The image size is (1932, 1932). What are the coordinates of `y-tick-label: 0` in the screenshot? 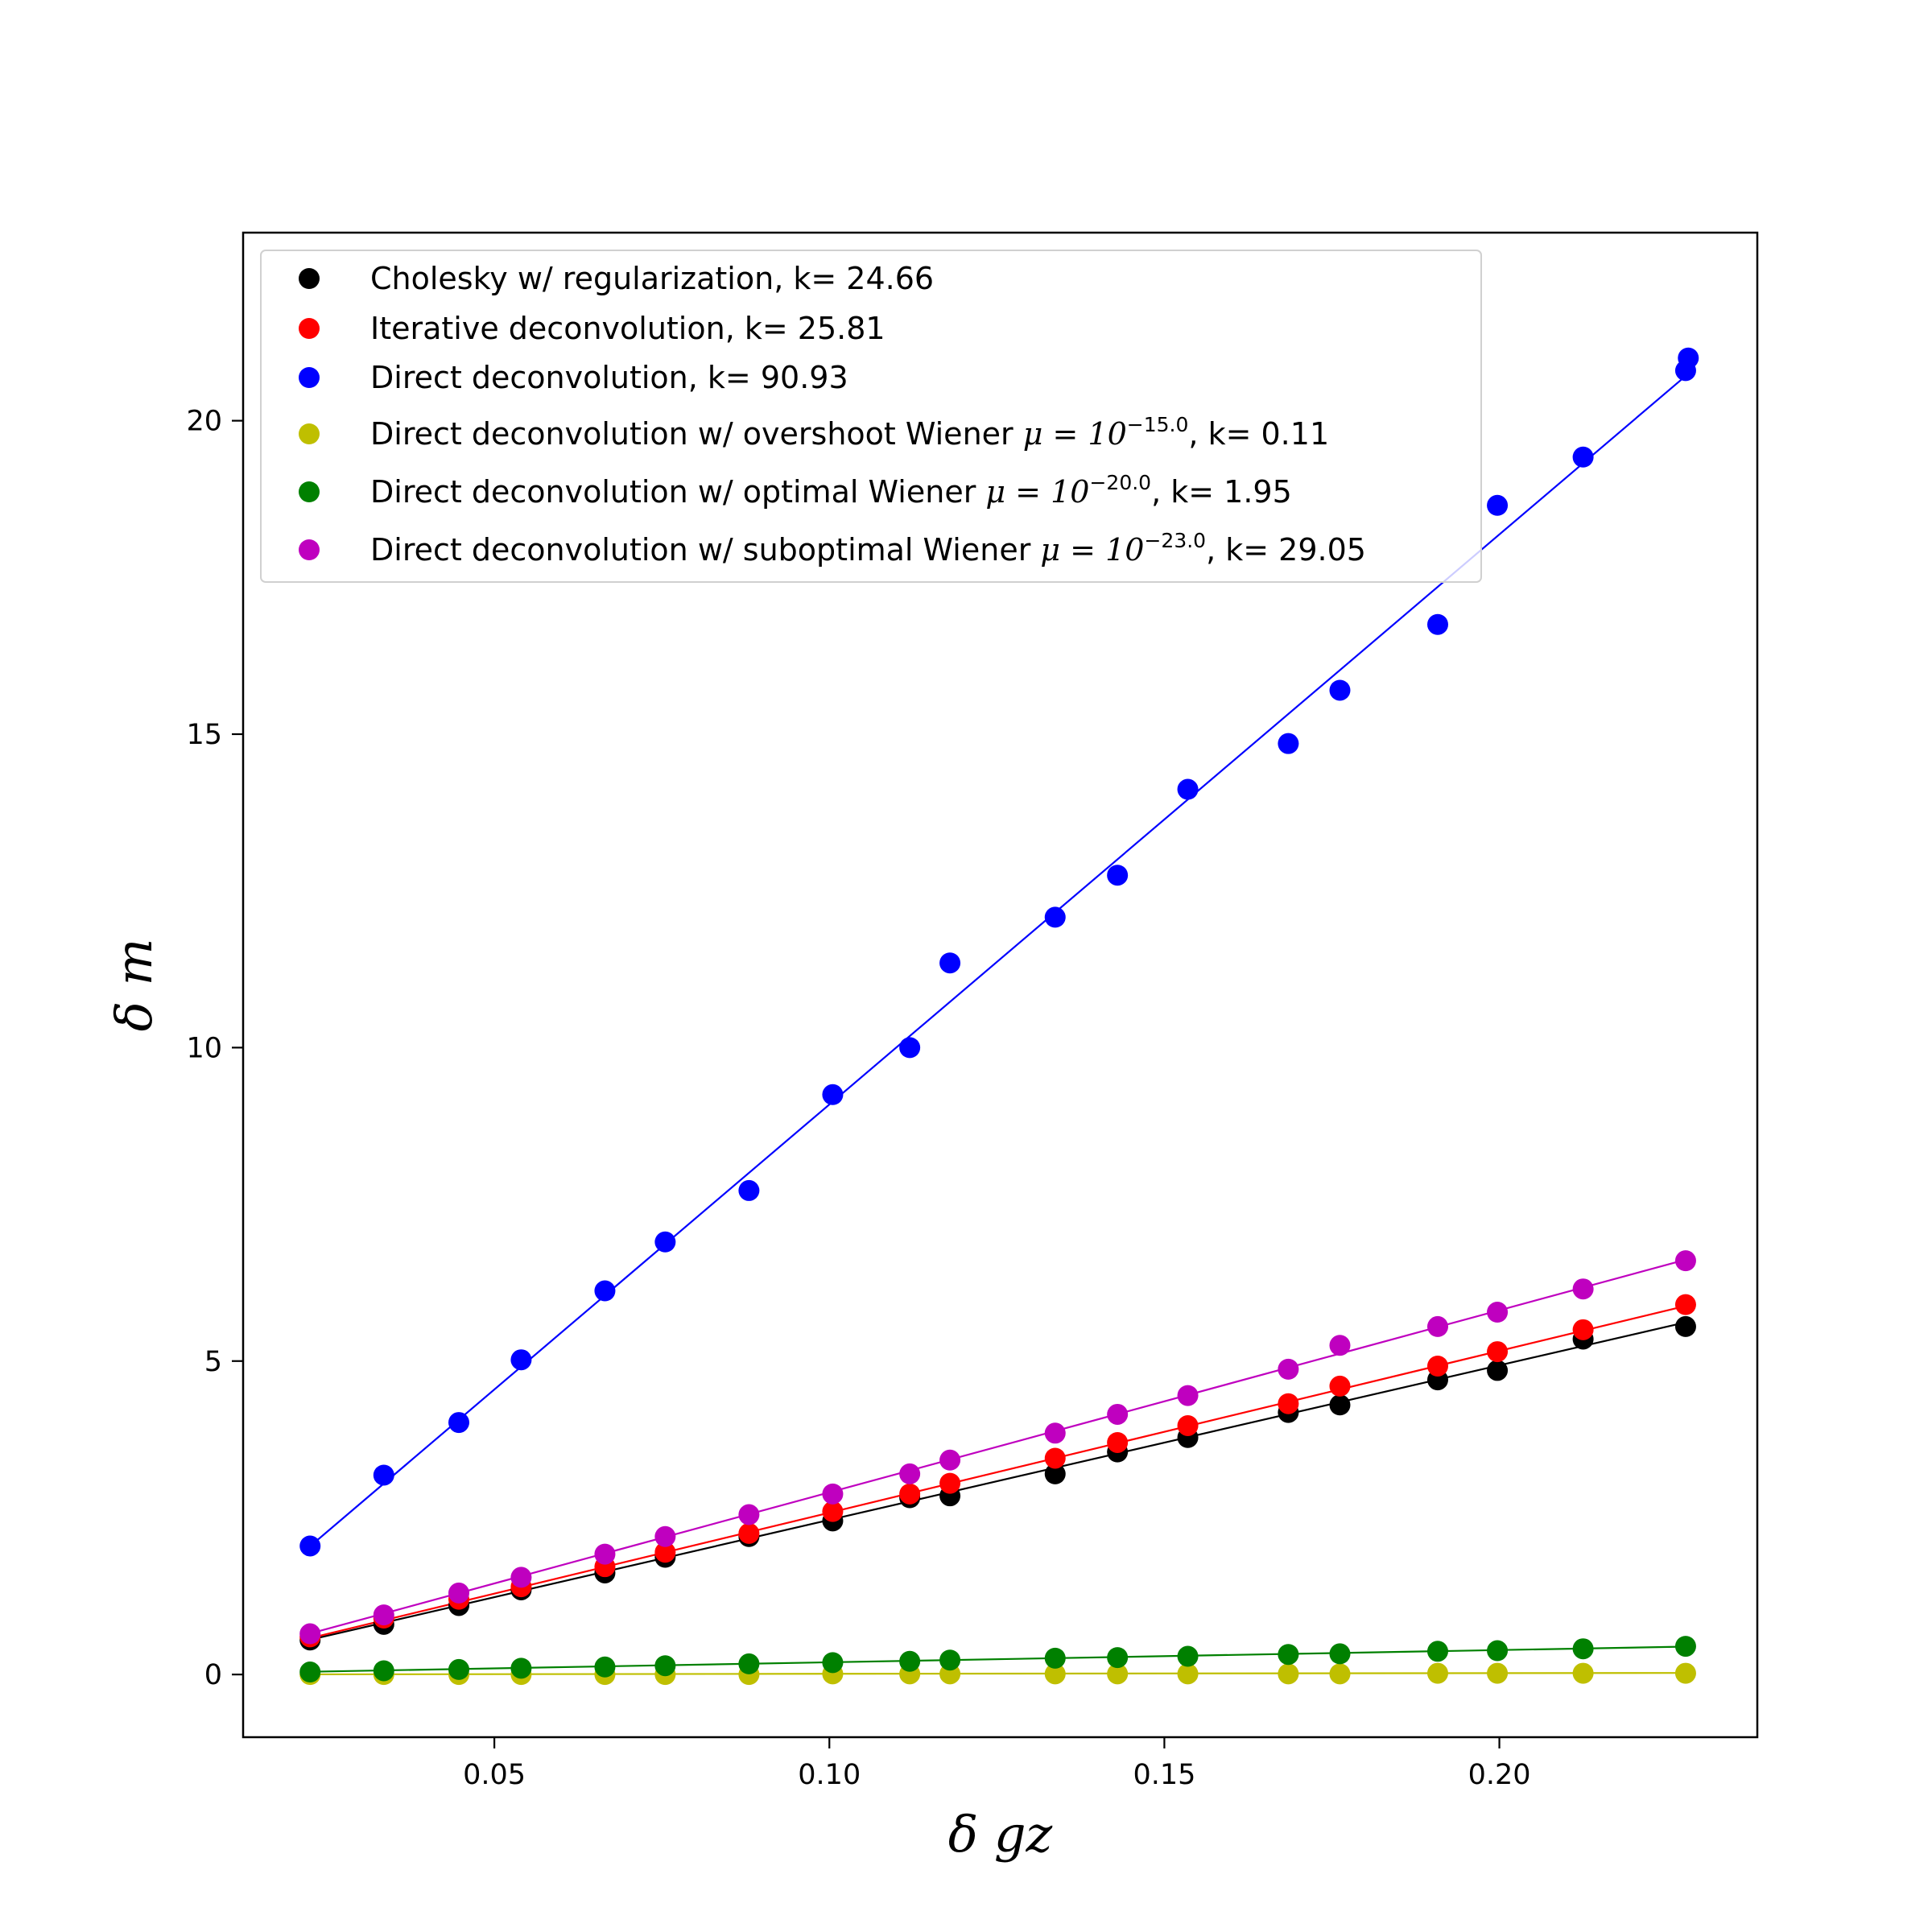 It's located at (213, 1675).